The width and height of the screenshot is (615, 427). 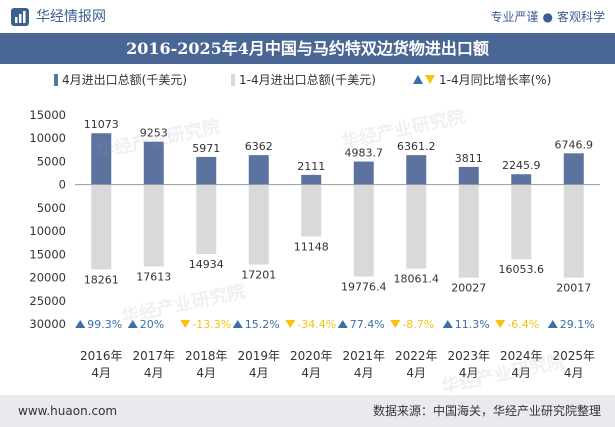 What do you see at coordinates (311, 356) in the screenshot?
I see `x-tick-label-year: 2020年` at bounding box center [311, 356].